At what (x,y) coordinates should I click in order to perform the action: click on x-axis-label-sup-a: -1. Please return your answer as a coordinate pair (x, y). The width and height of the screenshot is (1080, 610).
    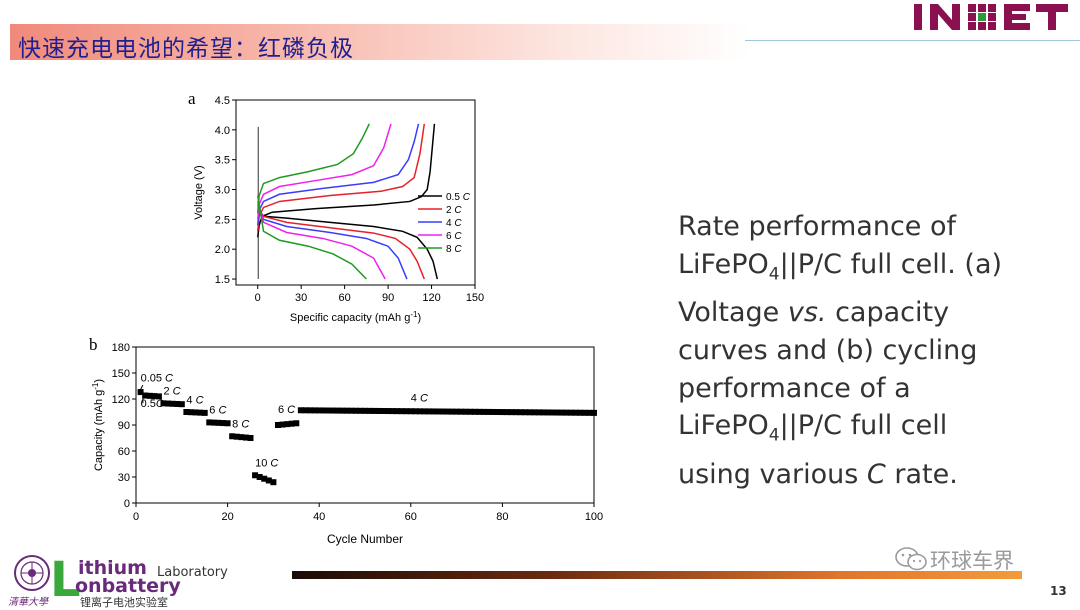
    Looking at the image, I should click on (414, 314).